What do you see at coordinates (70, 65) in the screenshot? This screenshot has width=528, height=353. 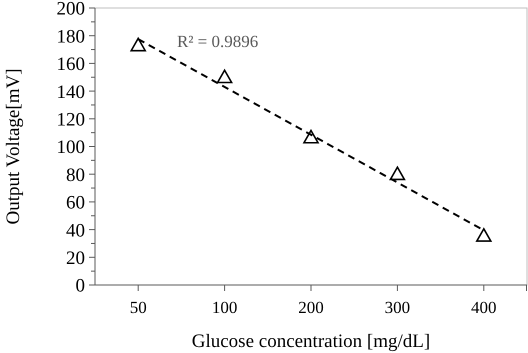 I see `y-tick-label: 160` at bounding box center [70, 65].